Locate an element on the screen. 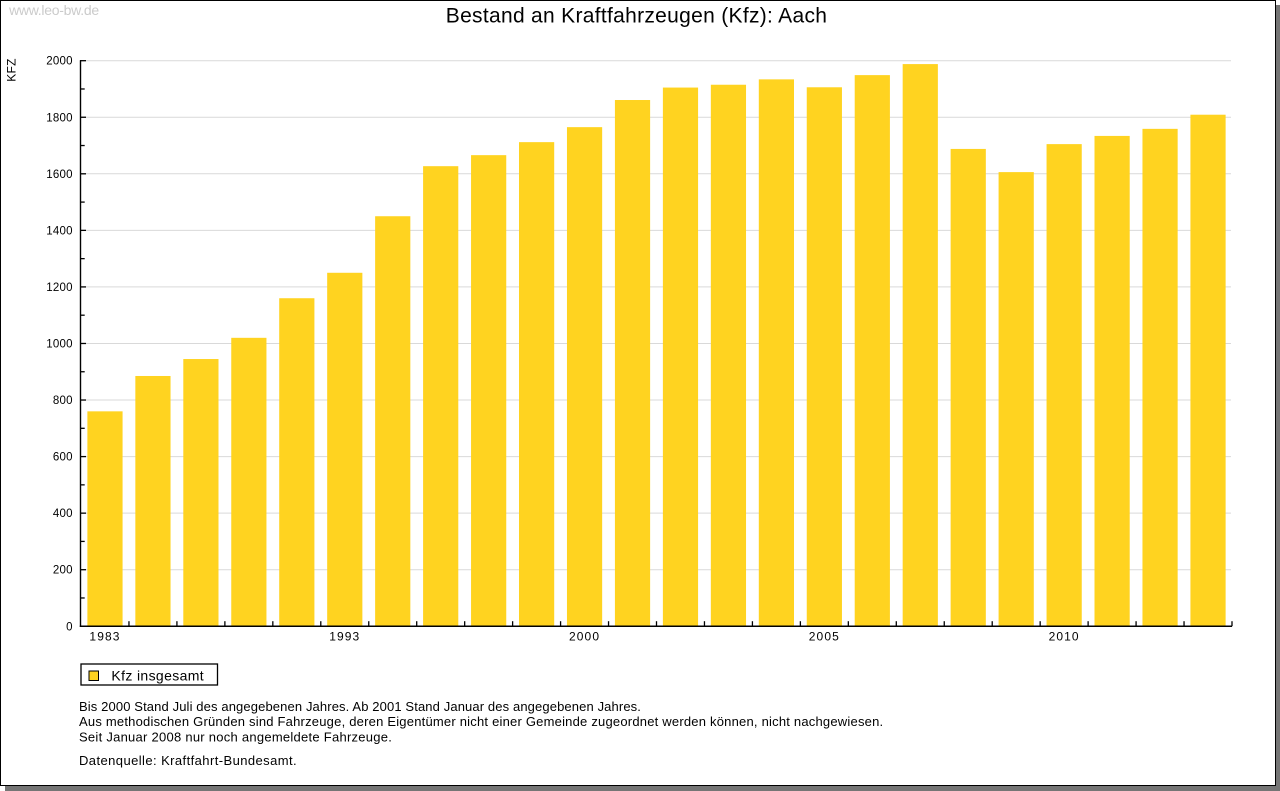  svg-text: 200 is located at coordinates (63, 571).